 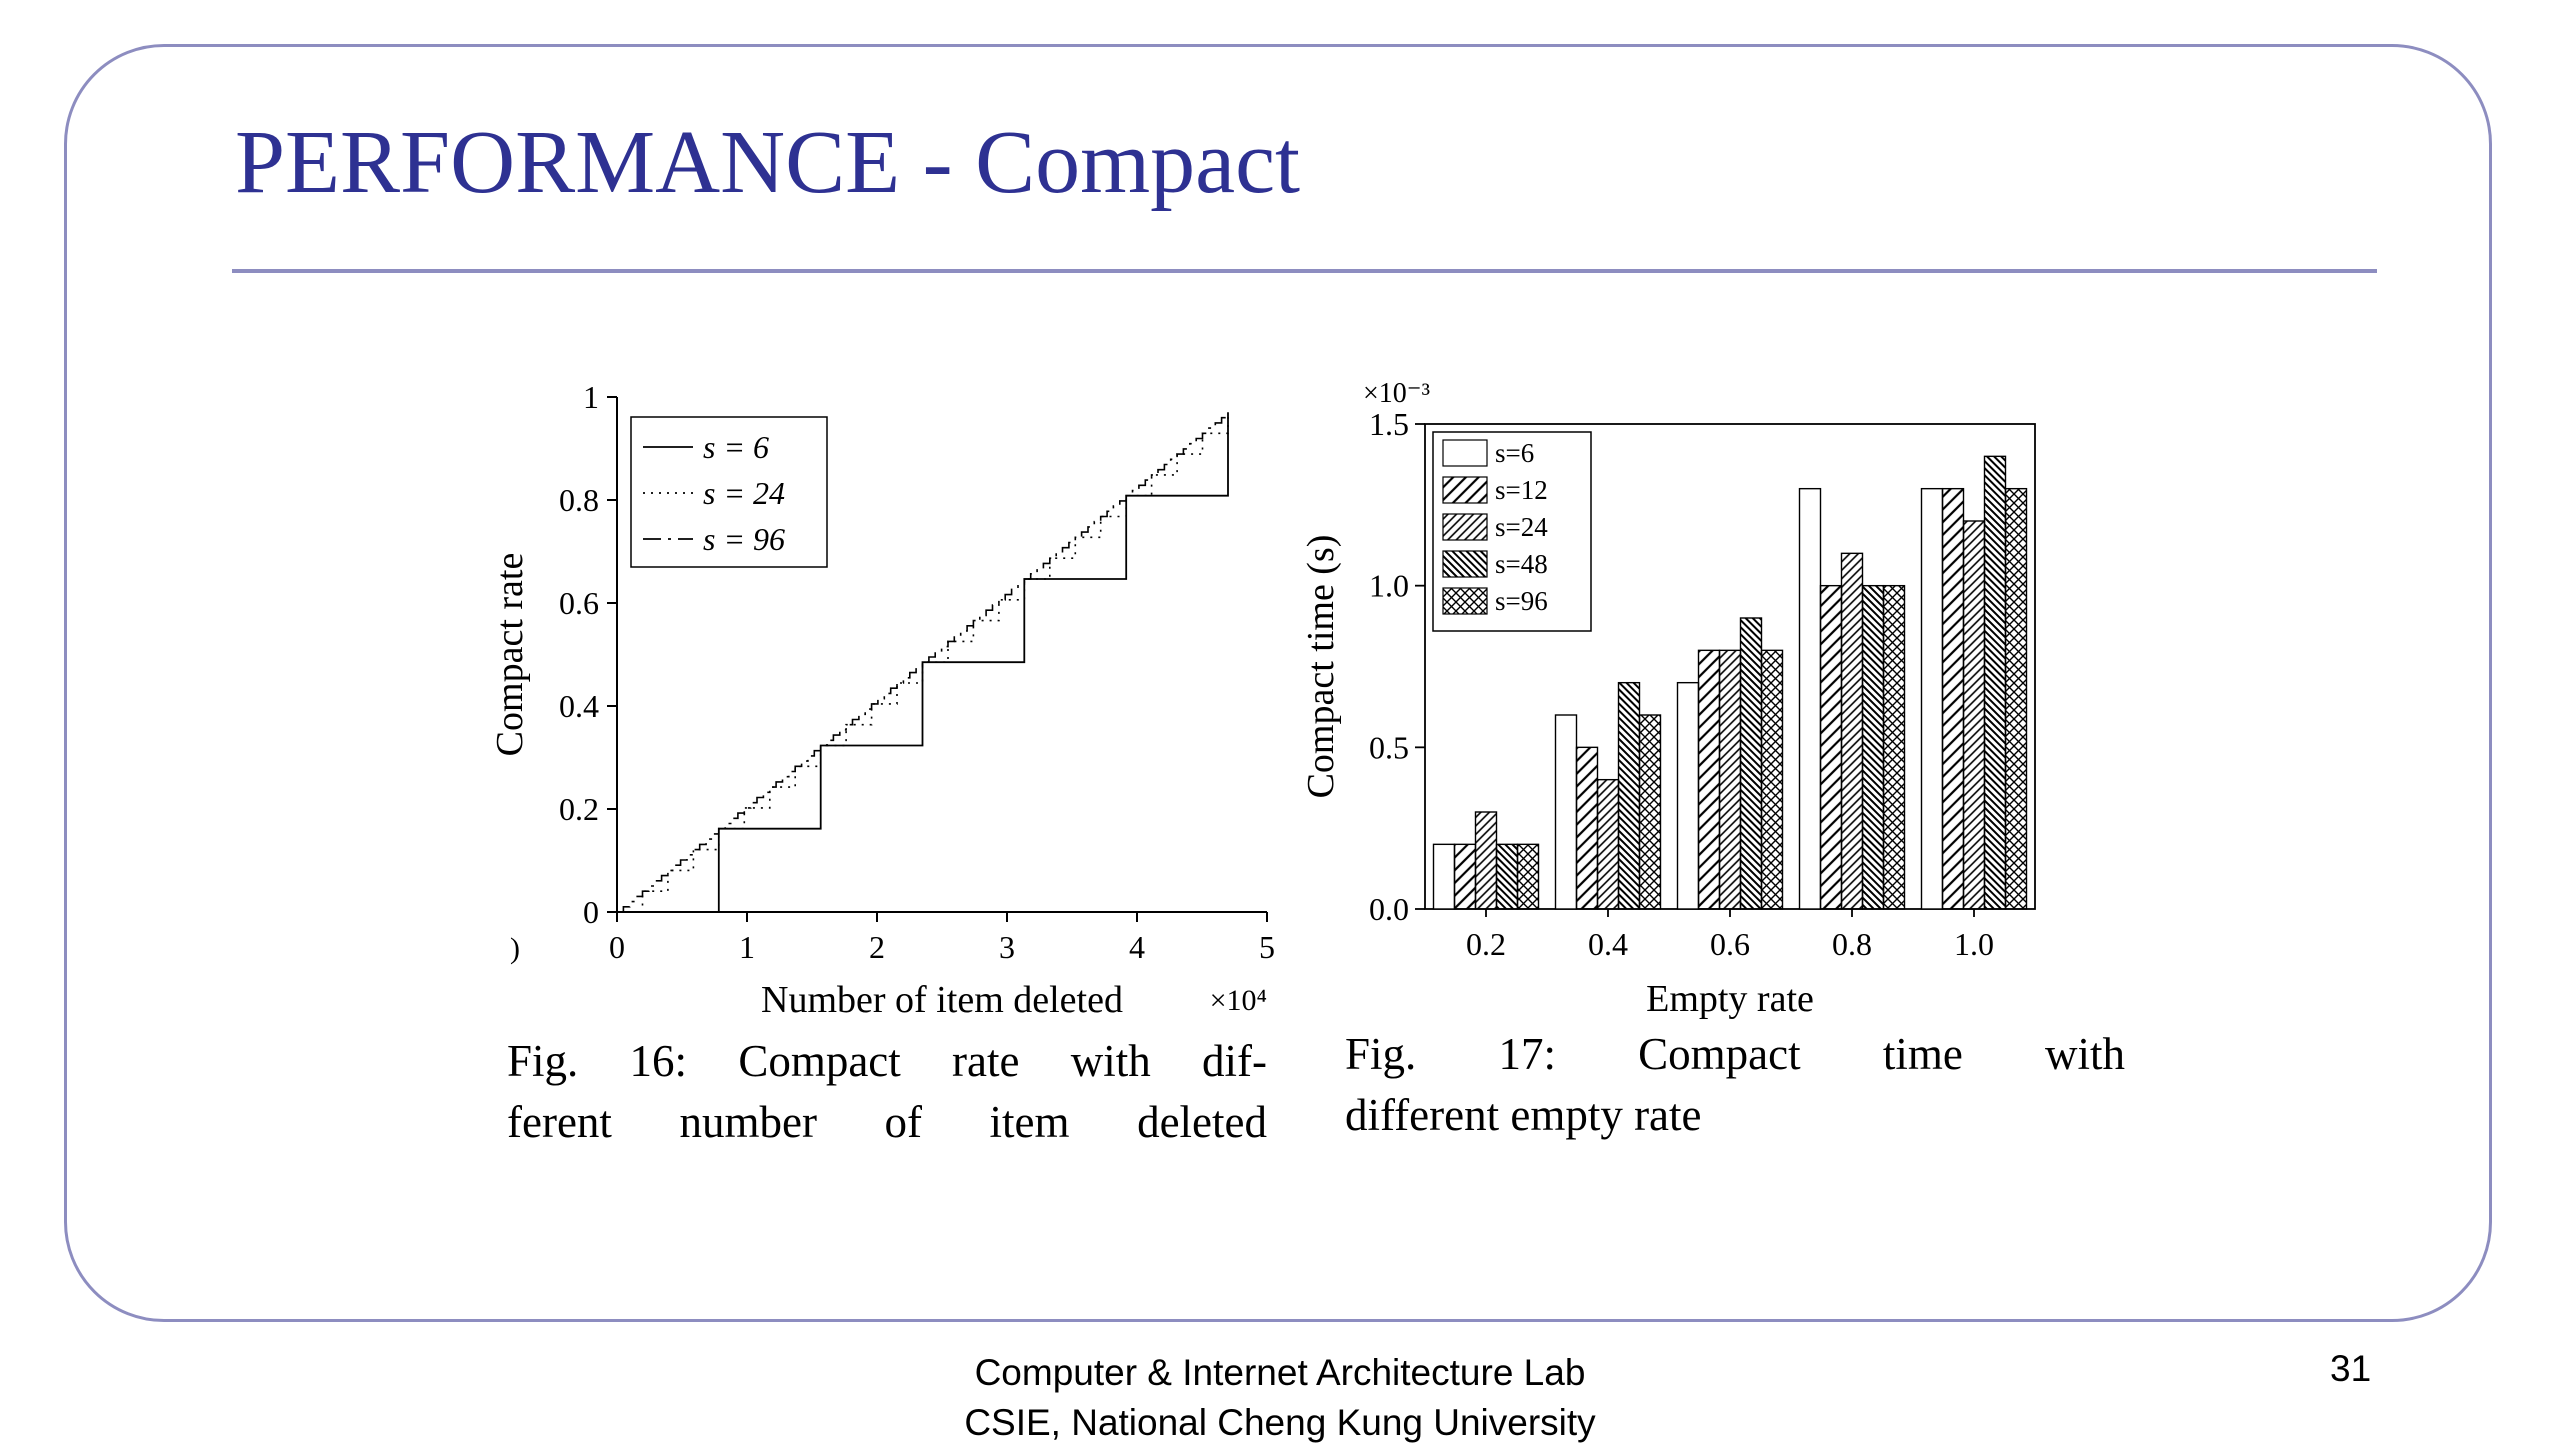 What do you see at coordinates (1486, 860) in the screenshot?
I see `bar-s=24-rate-0.2` at bounding box center [1486, 860].